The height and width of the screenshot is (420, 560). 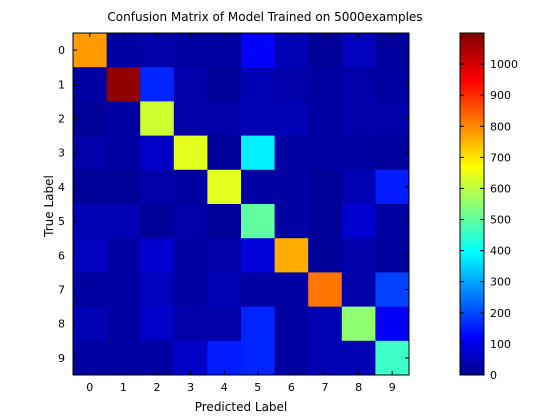 I want to click on y-tick-label: 5, so click(x=61, y=221).